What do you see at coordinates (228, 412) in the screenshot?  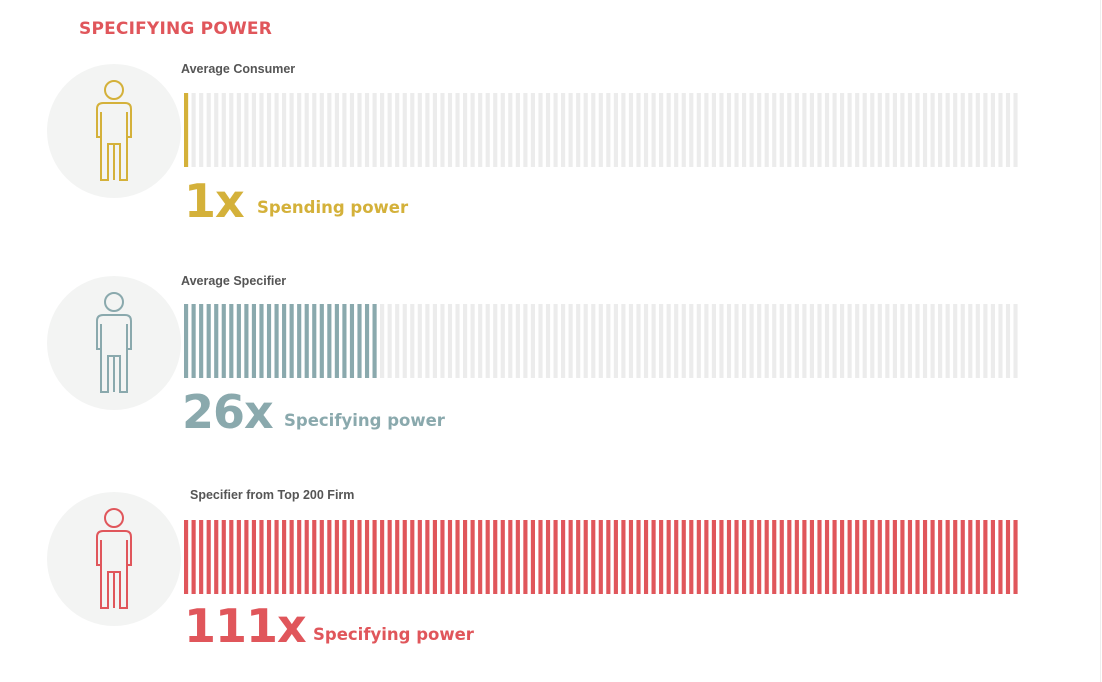 I see `multiplier-value: 26x` at bounding box center [228, 412].